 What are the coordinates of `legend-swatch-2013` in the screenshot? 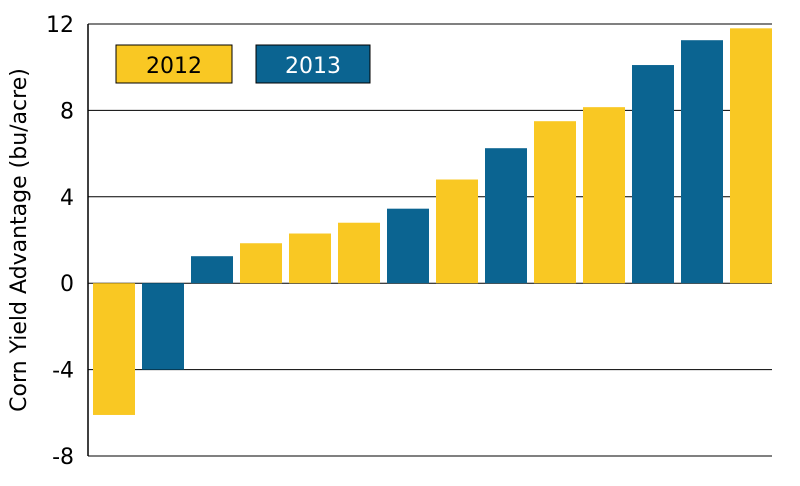 It's located at (313, 64).